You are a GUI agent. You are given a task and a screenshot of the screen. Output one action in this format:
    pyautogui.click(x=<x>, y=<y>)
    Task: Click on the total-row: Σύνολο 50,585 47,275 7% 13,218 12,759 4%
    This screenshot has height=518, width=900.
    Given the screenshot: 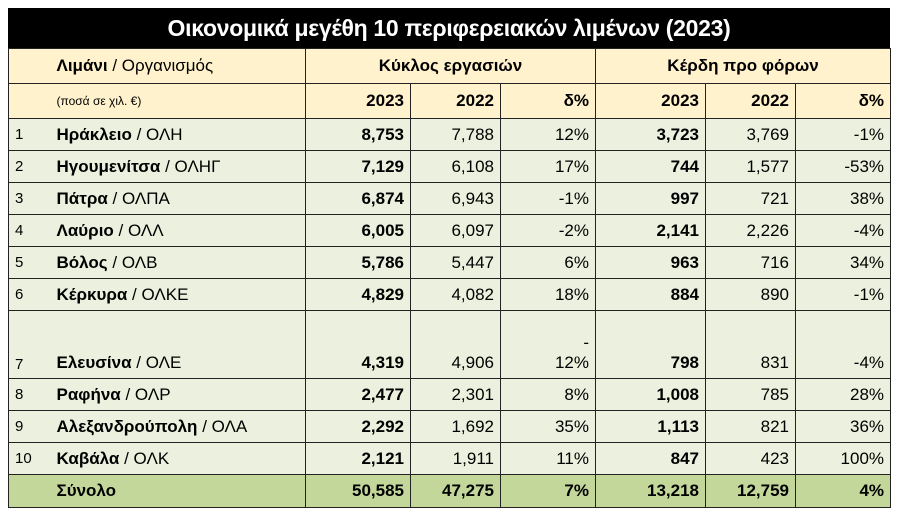 What is the action you would take?
    pyautogui.click(x=450, y=491)
    